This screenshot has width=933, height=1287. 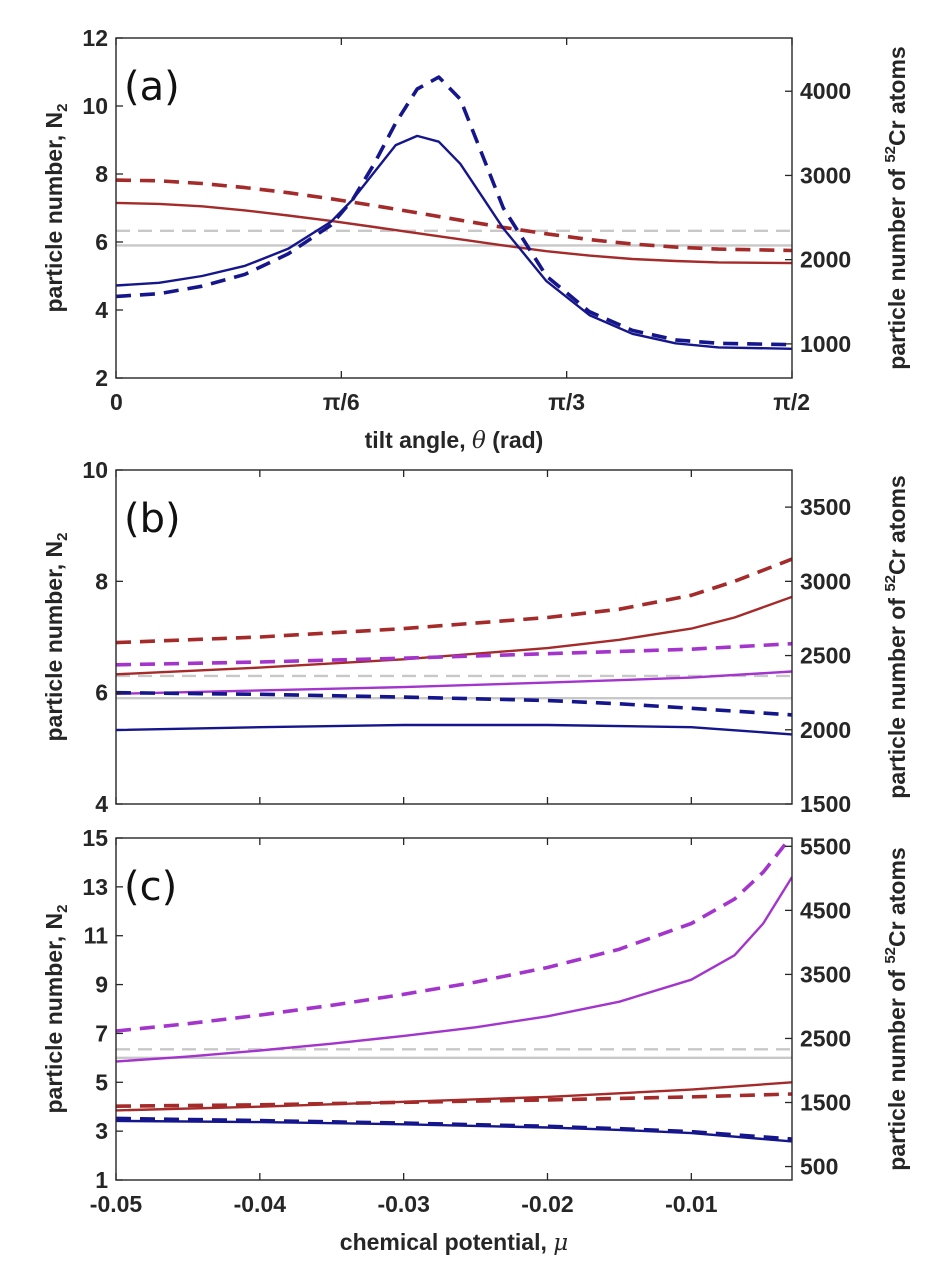 What do you see at coordinates (791, 402) in the screenshot?
I see `x-tick-label: π/2` at bounding box center [791, 402].